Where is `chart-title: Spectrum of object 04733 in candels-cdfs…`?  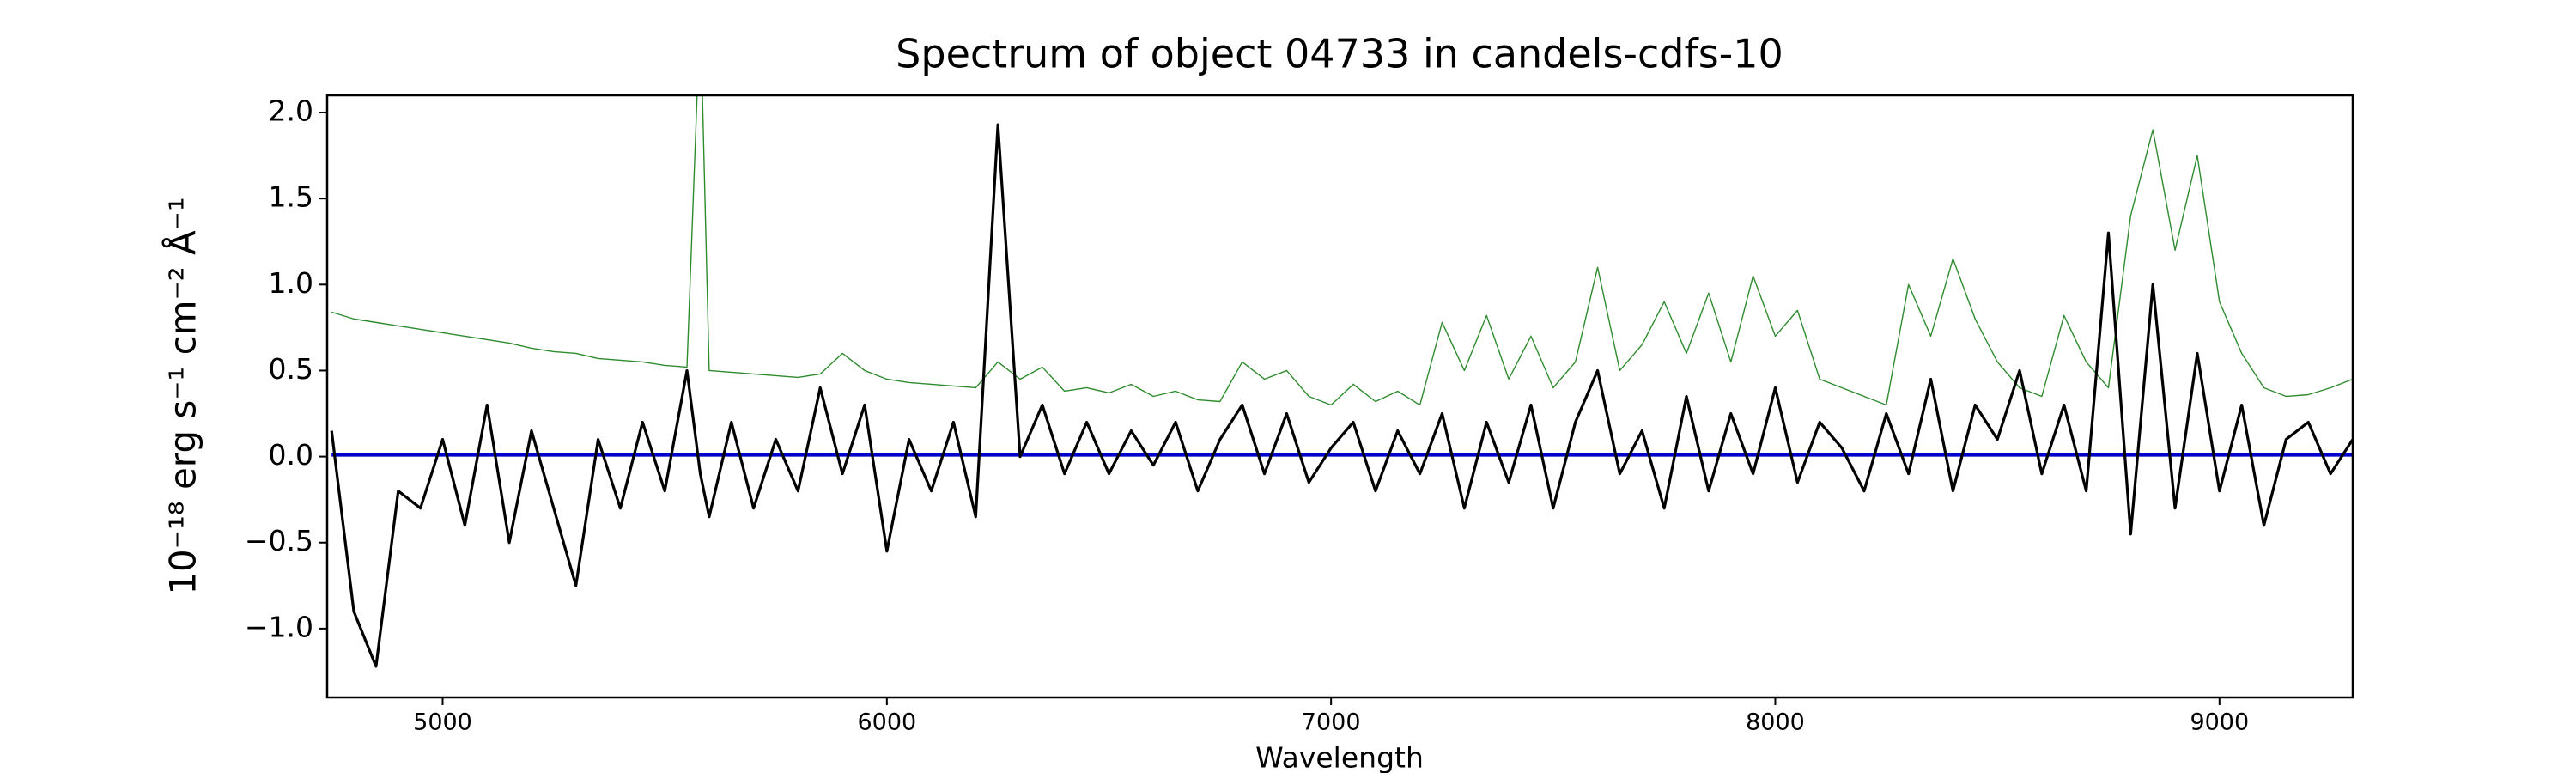
chart-title: Spectrum of object 04733 in candels-cdfs… is located at coordinates (1339, 54).